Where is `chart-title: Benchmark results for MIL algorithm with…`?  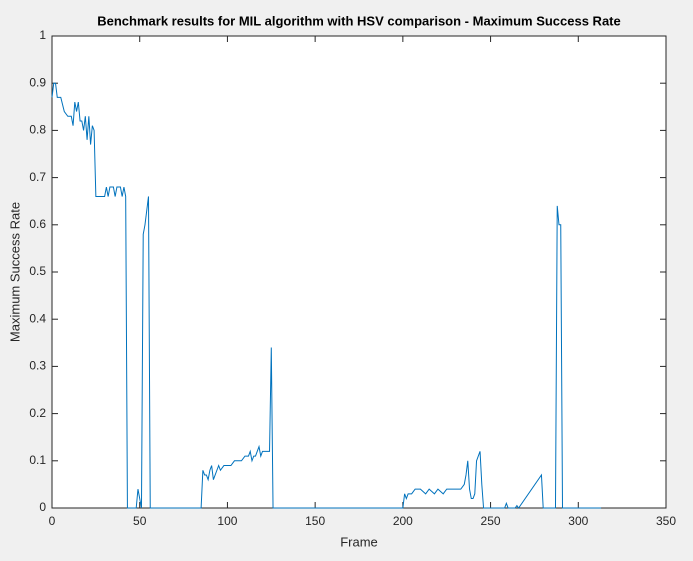 chart-title: Benchmark results for MIL algorithm with… is located at coordinates (359, 20).